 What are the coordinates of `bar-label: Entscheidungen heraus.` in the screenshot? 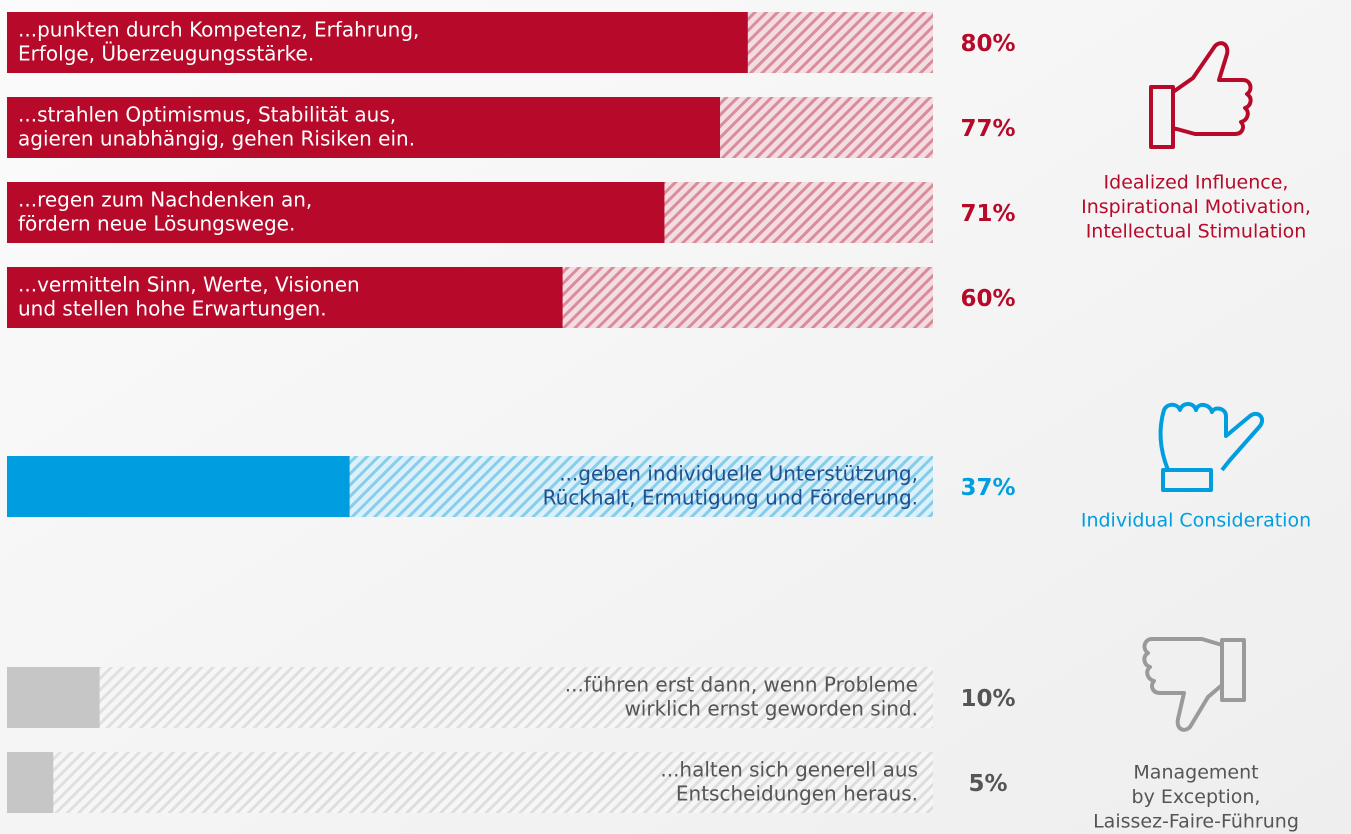 It's located at (797, 794).